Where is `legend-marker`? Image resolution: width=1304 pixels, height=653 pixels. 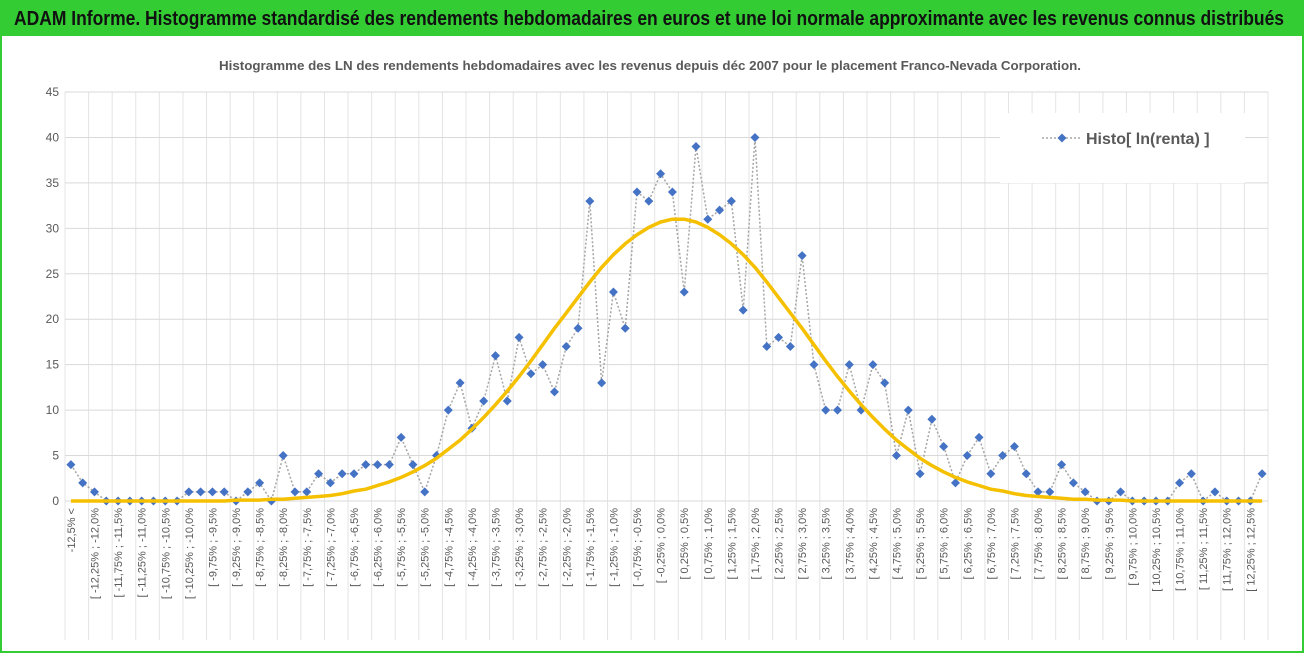 legend-marker is located at coordinates (1062, 138).